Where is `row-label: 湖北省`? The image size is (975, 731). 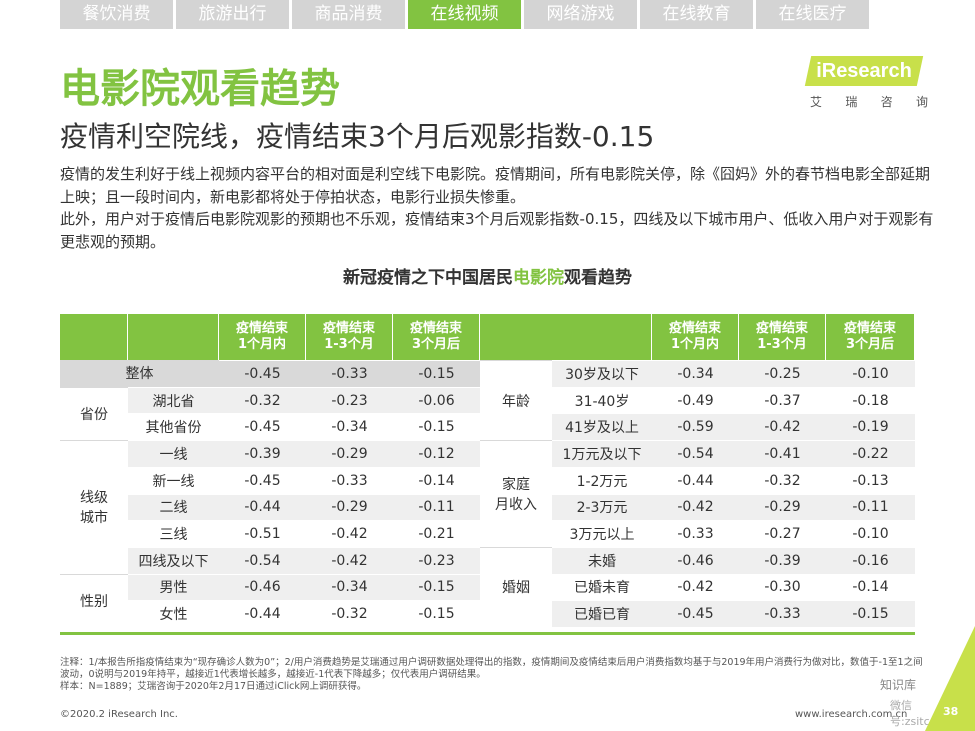
row-label: 湖北省 is located at coordinates (173, 400).